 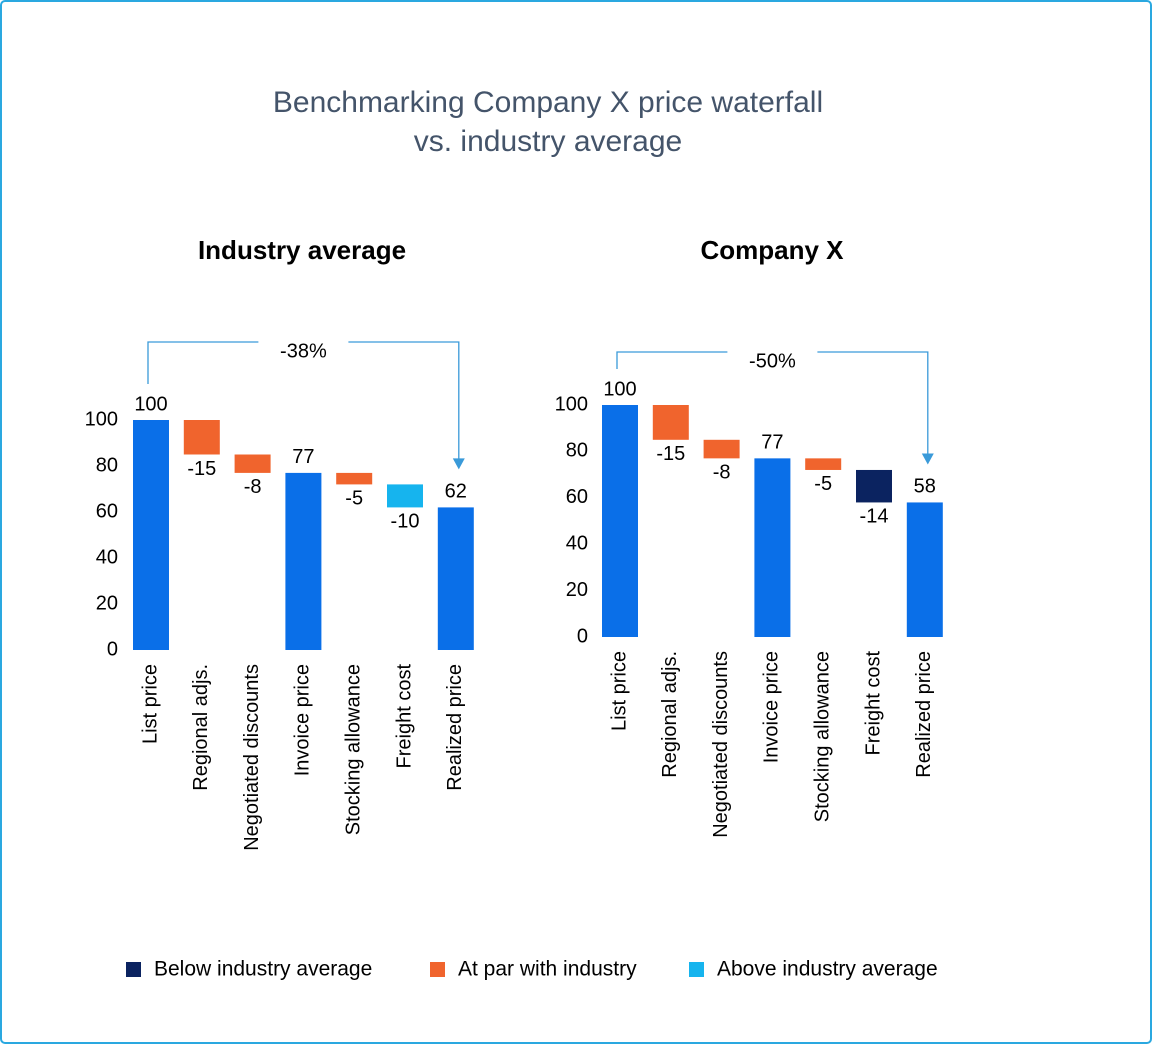 What do you see at coordinates (263, 969) in the screenshot?
I see `legend-label: Below industry average` at bounding box center [263, 969].